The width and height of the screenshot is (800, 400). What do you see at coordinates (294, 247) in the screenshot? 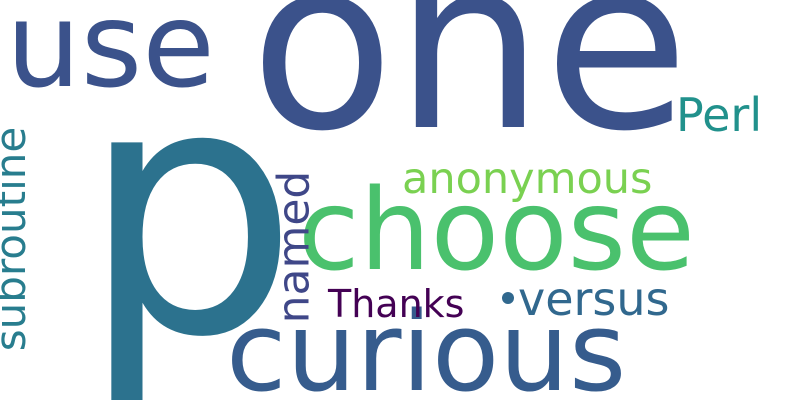
I see `word-named: named` at bounding box center [294, 247].